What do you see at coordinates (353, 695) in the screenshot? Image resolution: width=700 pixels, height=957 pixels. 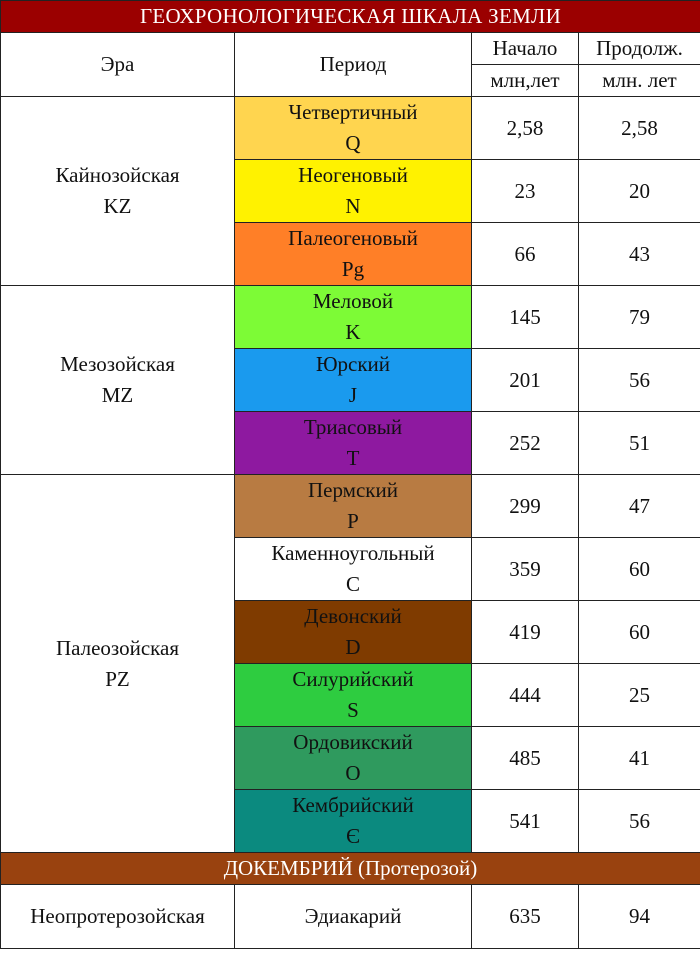 I see `period-cell: Силурийский S` at bounding box center [353, 695].